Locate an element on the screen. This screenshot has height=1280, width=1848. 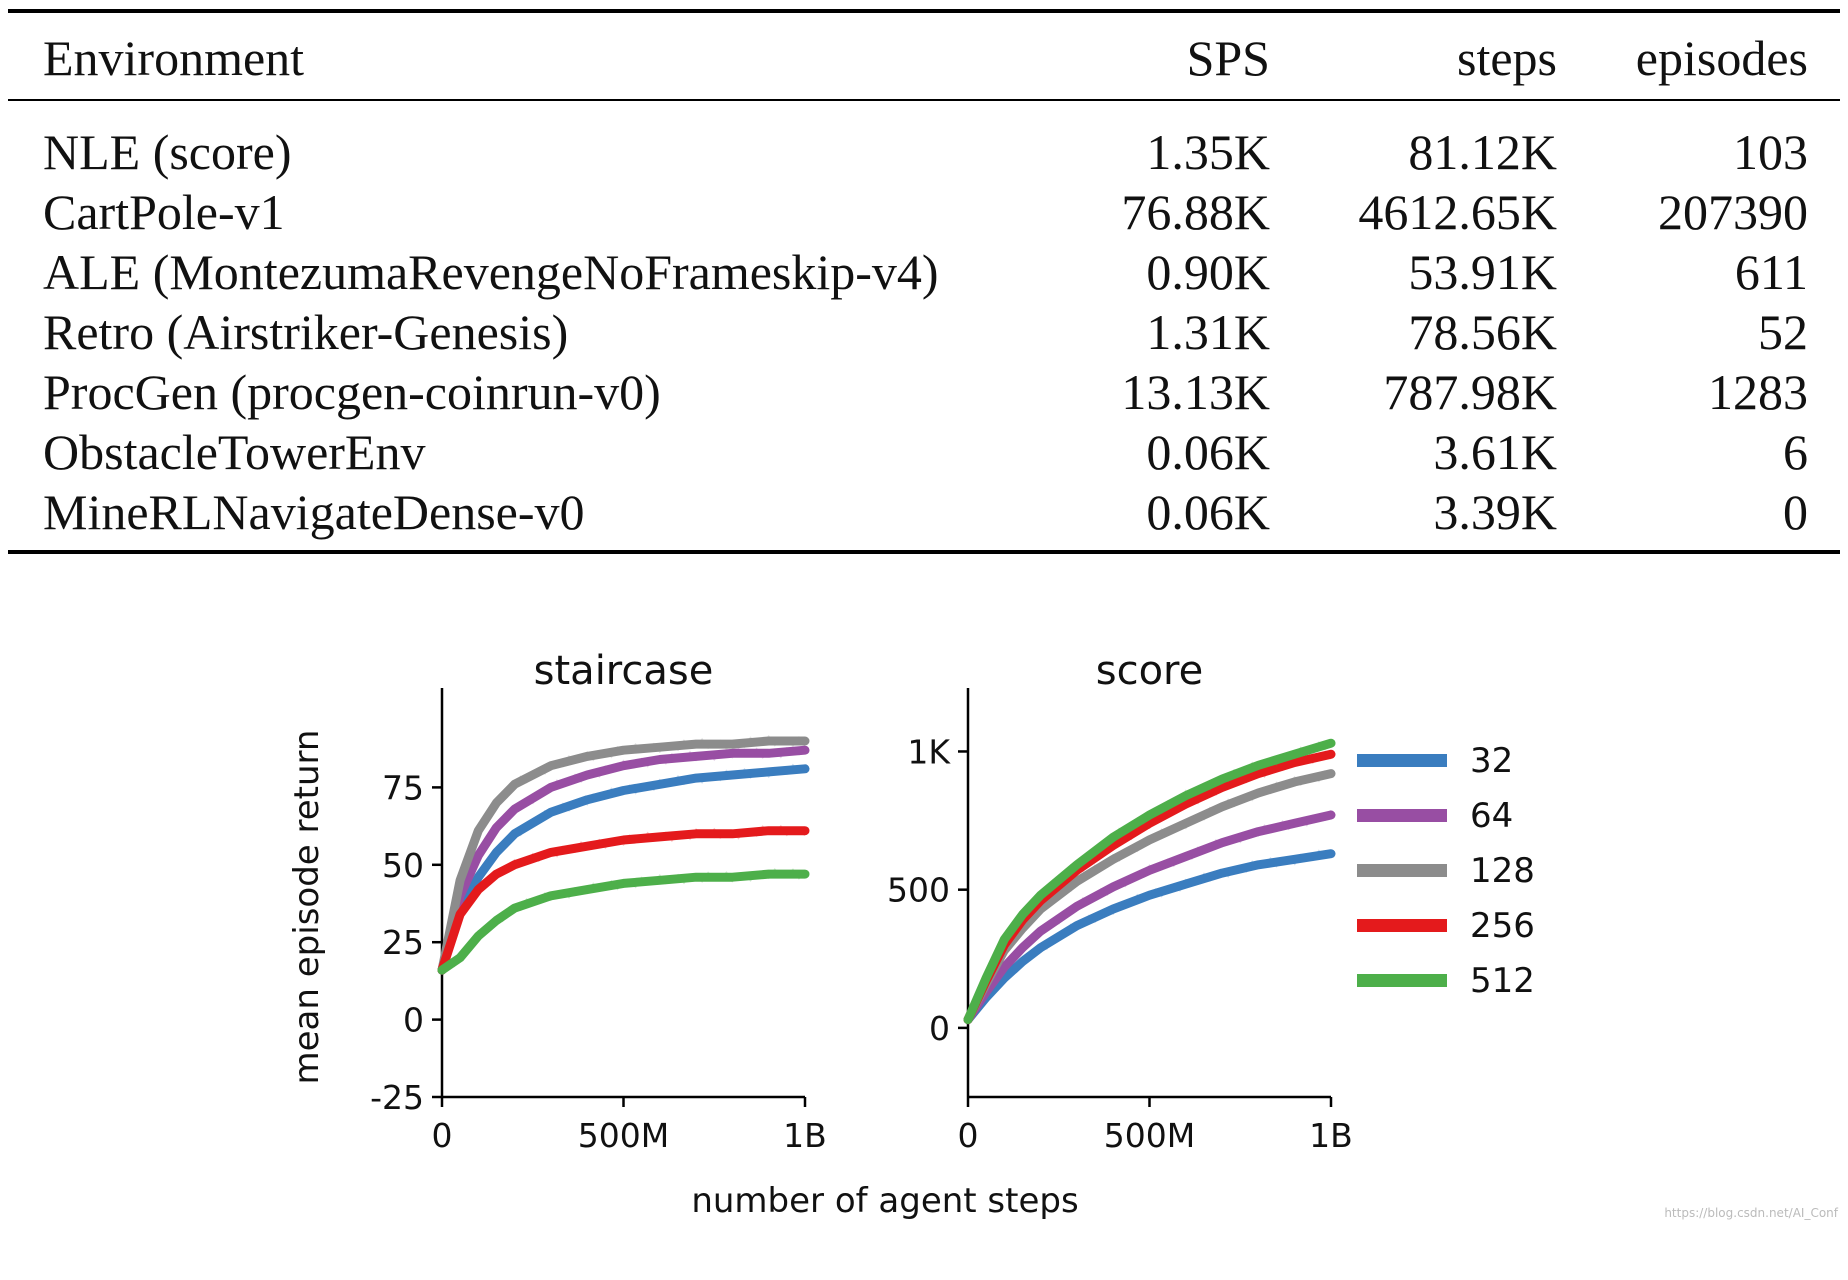
cell-sps: 76.88K is located at coordinates (1195, 212).